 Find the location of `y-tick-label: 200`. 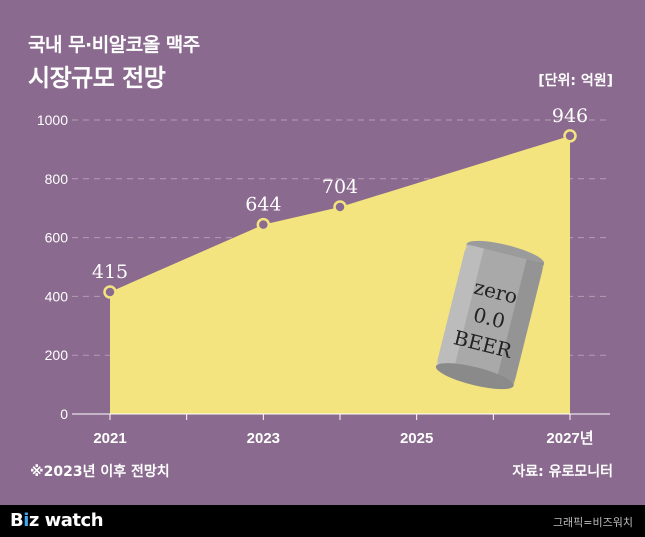

y-tick-label: 200 is located at coordinates (57, 355).